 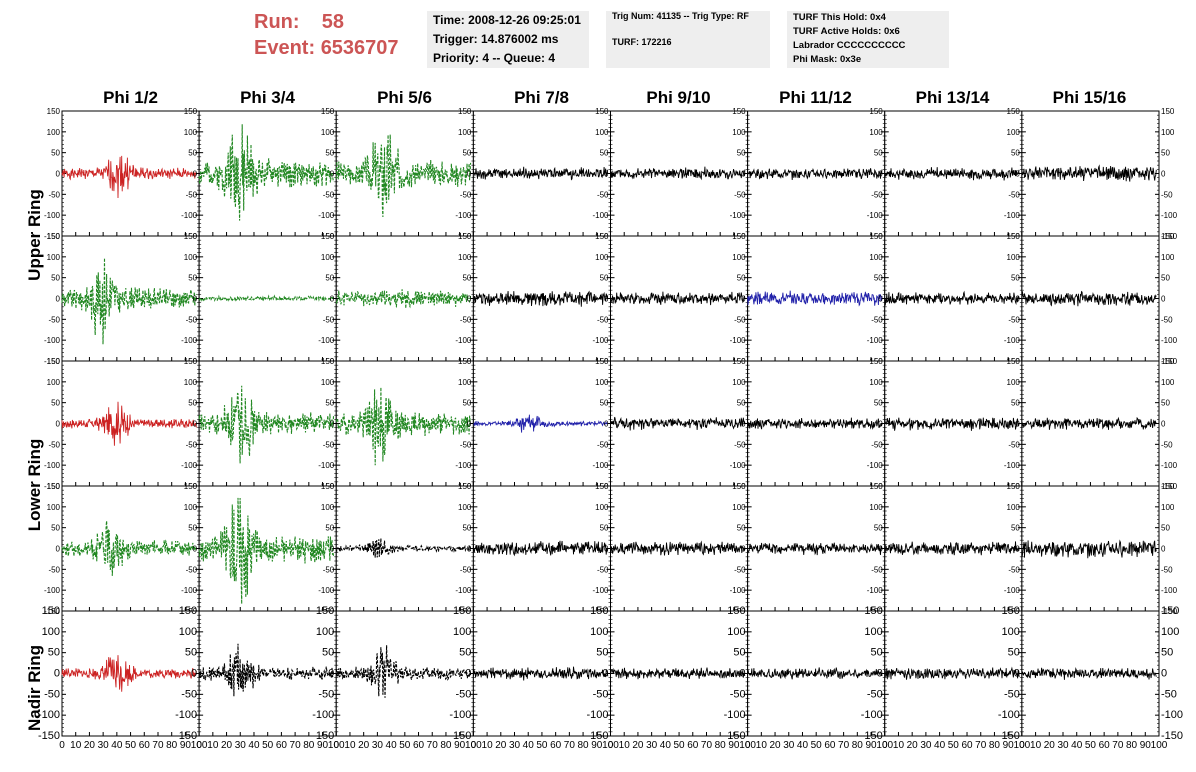 I want to click on trigger-text: Trigger: 14.876002 ms, so click(x=496, y=39).